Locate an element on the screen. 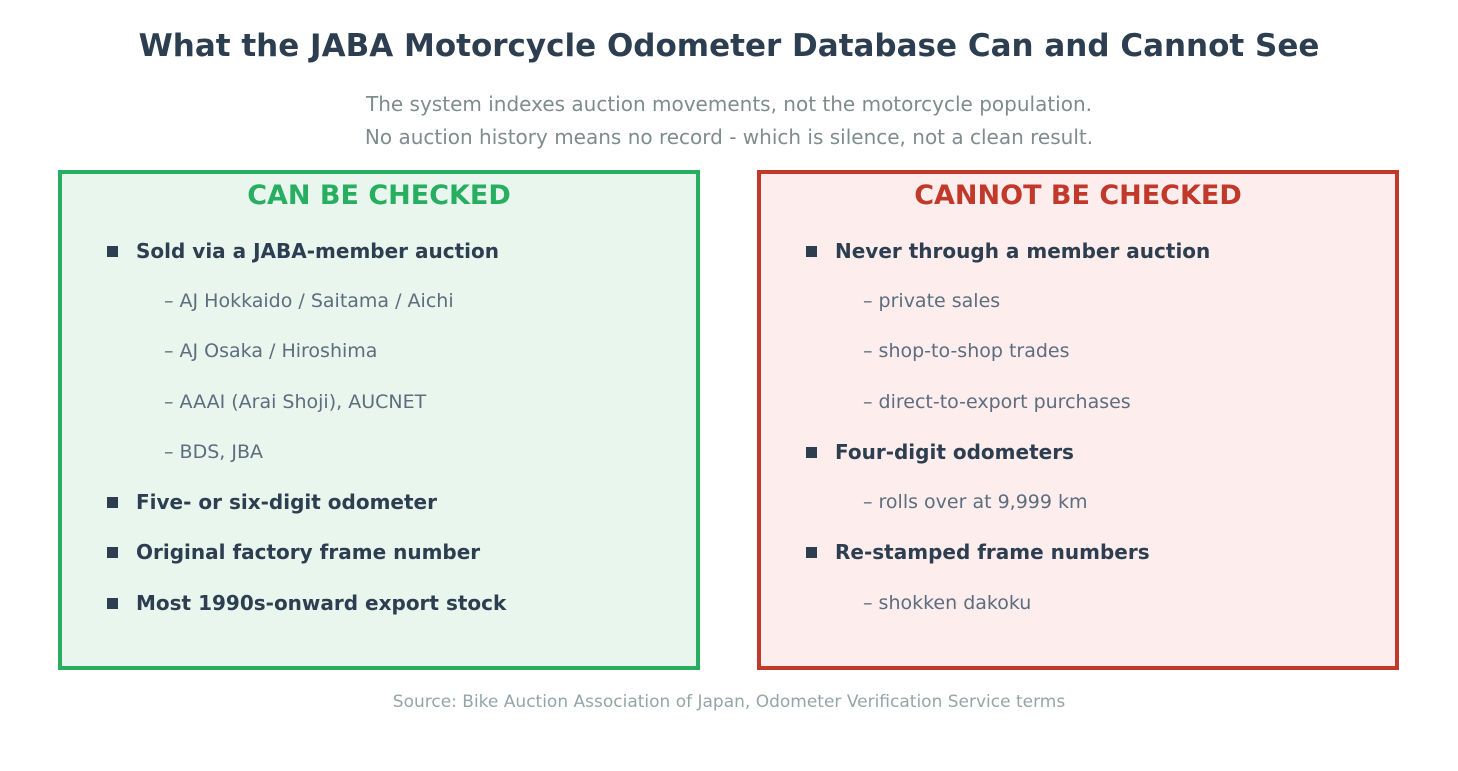 This screenshot has height=771, width=1458. can-subitem-label: – AJ Osaka / Hiroshima is located at coordinates (271, 351).